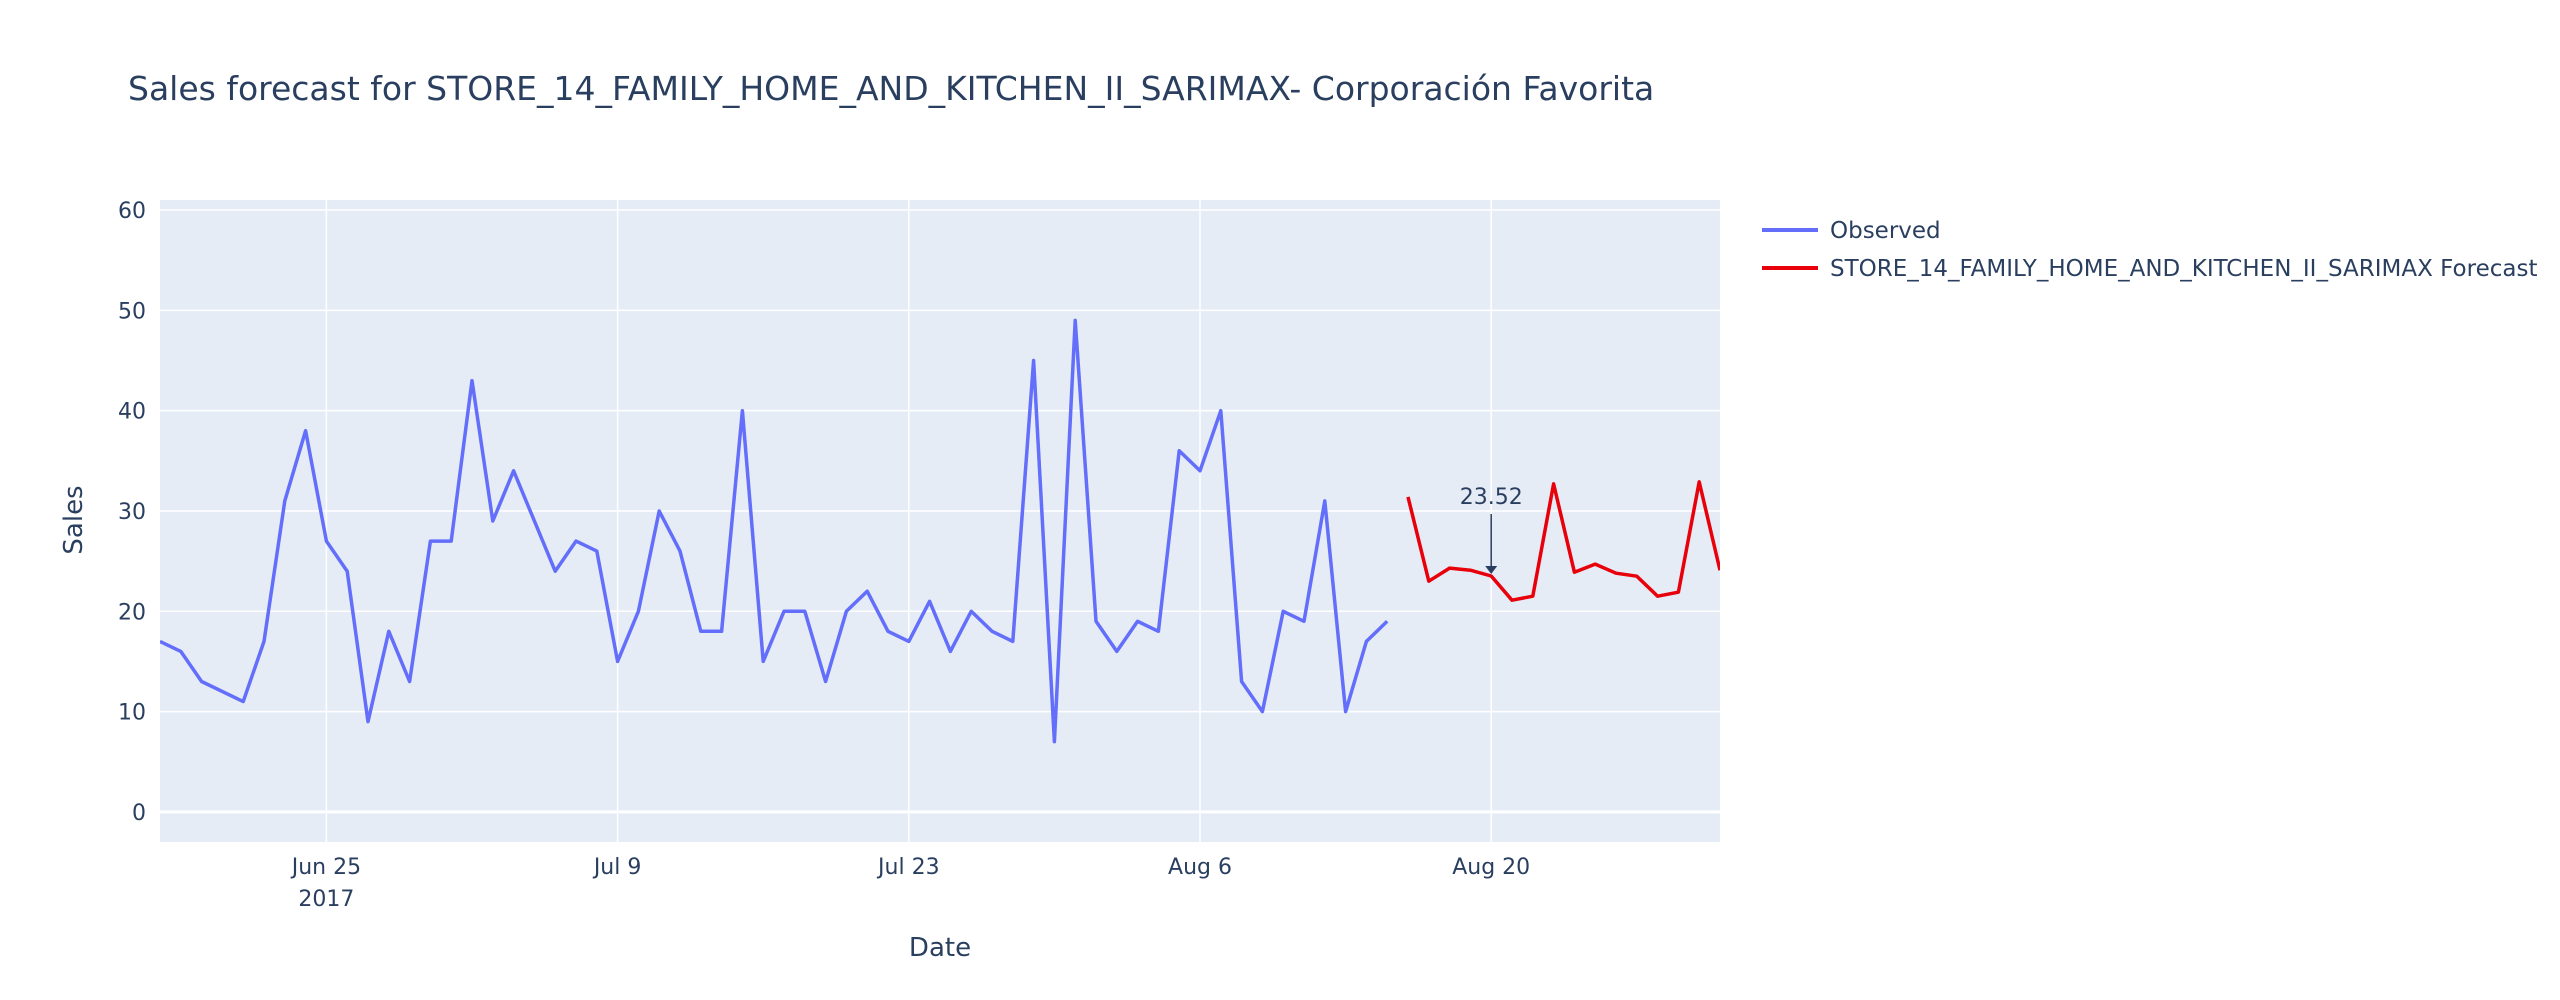  What do you see at coordinates (1491, 497) in the screenshot?
I see `annotation-label: 23.52` at bounding box center [1491, 497].